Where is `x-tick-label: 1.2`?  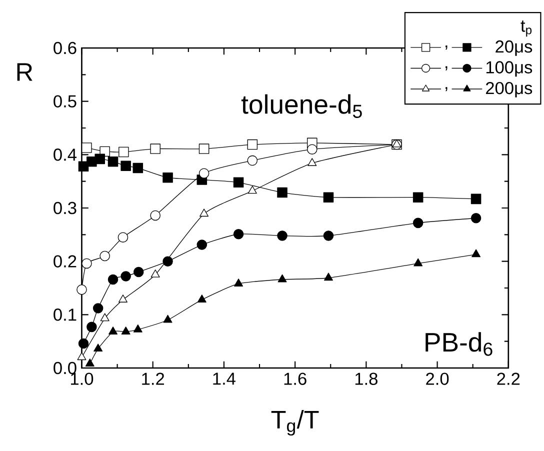 x-tick-label: 1.2 is located at coordinates (153, 378).